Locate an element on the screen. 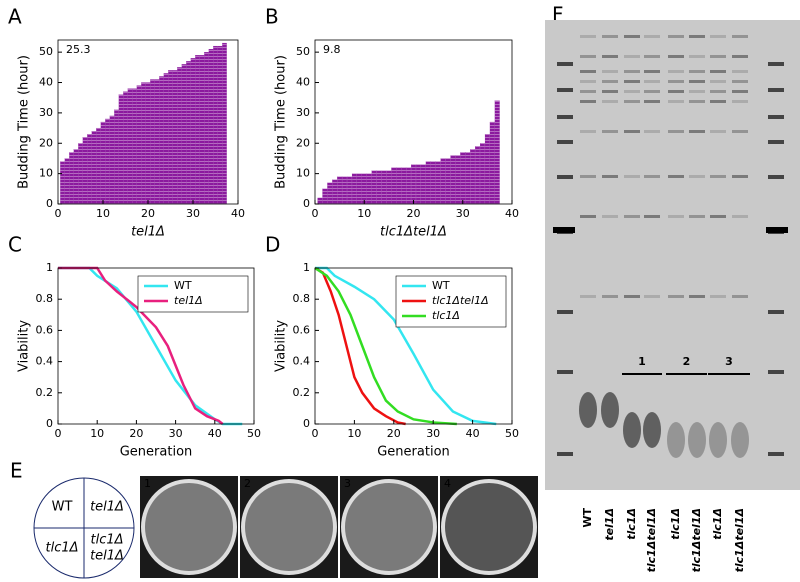  panel-letter: E is located at coordinates (16, 471).